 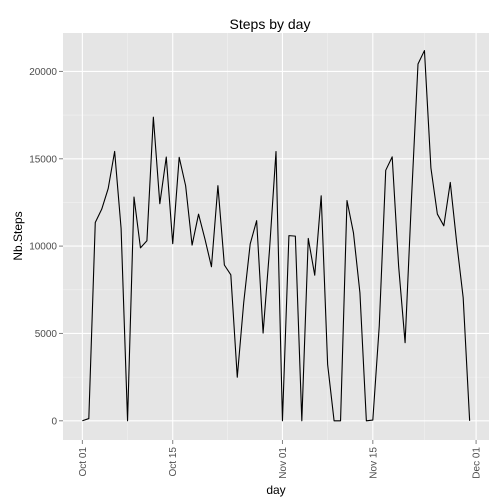 I want to click on x-tick-label: Oct 01, so click(x=83, y=462).